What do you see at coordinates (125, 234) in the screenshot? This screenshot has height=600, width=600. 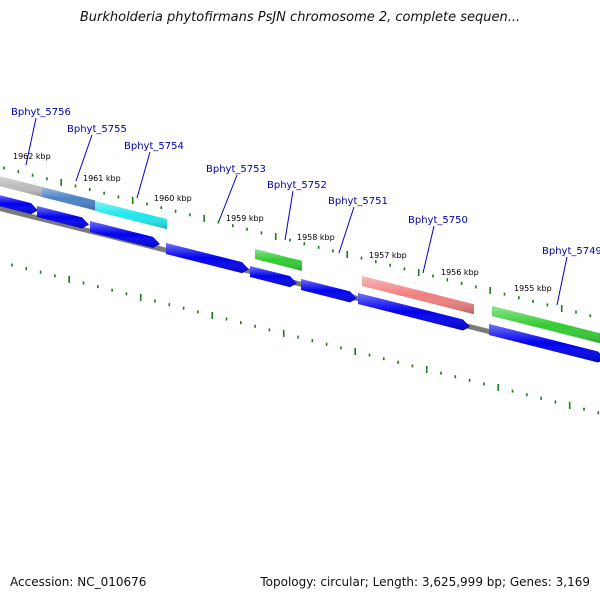 I see `cds-arrow-3-shade` at bounding box center [125, 234].